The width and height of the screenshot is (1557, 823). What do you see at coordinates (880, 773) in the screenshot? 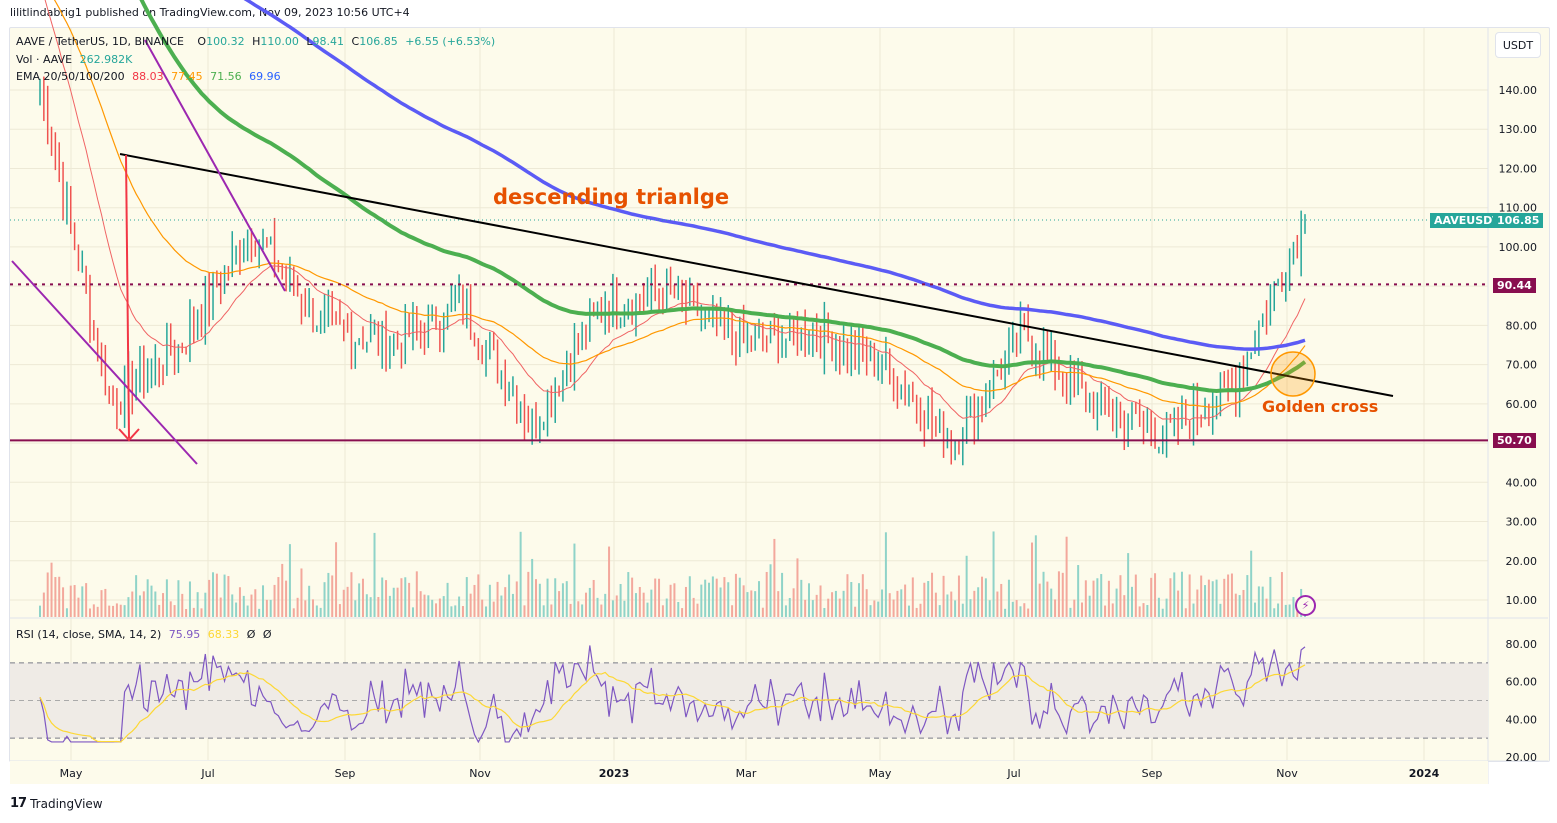
I see `time-axis-label: May` at bounding box center [880, 773].